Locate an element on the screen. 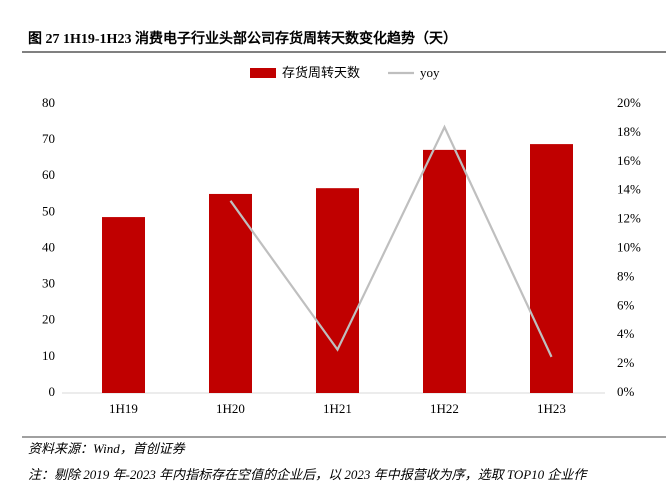 This screenshot has height=483, width=666. x-tick-label: 1H20 is located at coordinates (230, 408).